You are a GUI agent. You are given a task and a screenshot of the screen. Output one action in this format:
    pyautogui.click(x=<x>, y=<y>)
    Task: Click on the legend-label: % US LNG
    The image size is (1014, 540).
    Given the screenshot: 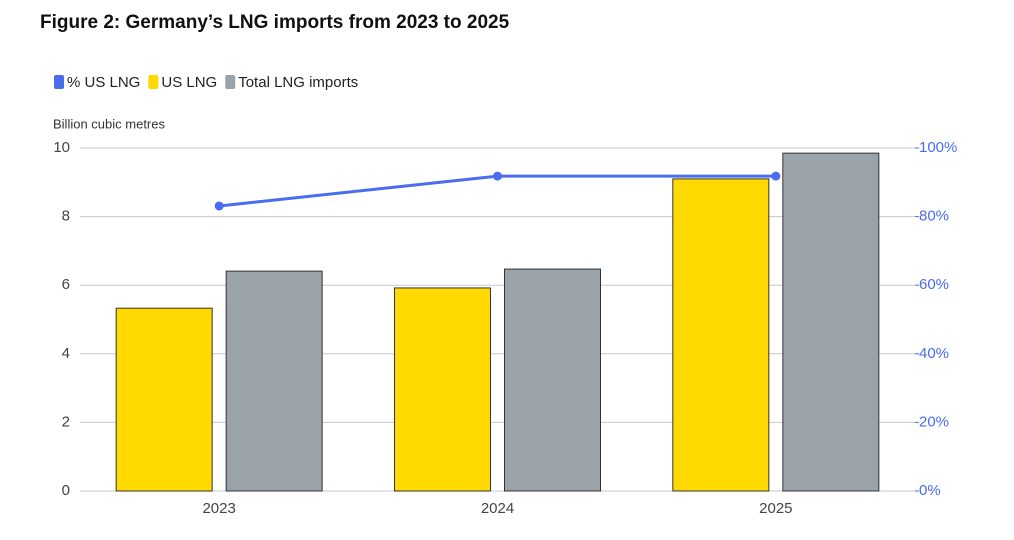 What is the action you would take?
    pyautogui.click(x=103, y=82)
    